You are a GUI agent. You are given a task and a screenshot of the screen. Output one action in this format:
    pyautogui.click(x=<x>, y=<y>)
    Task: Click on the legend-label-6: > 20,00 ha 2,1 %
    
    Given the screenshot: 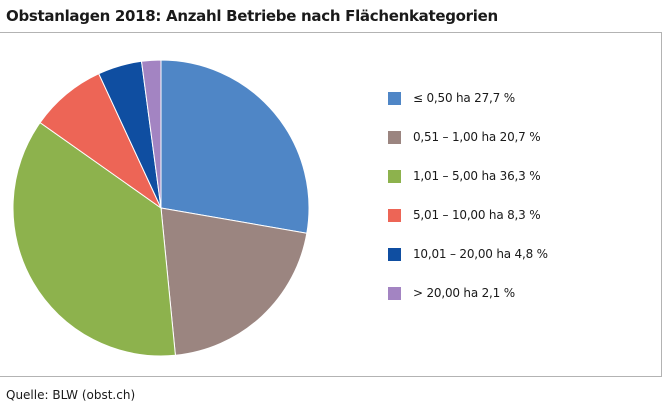 What is the action you would take?
    pyautogui.click(x=464, y=293)
    